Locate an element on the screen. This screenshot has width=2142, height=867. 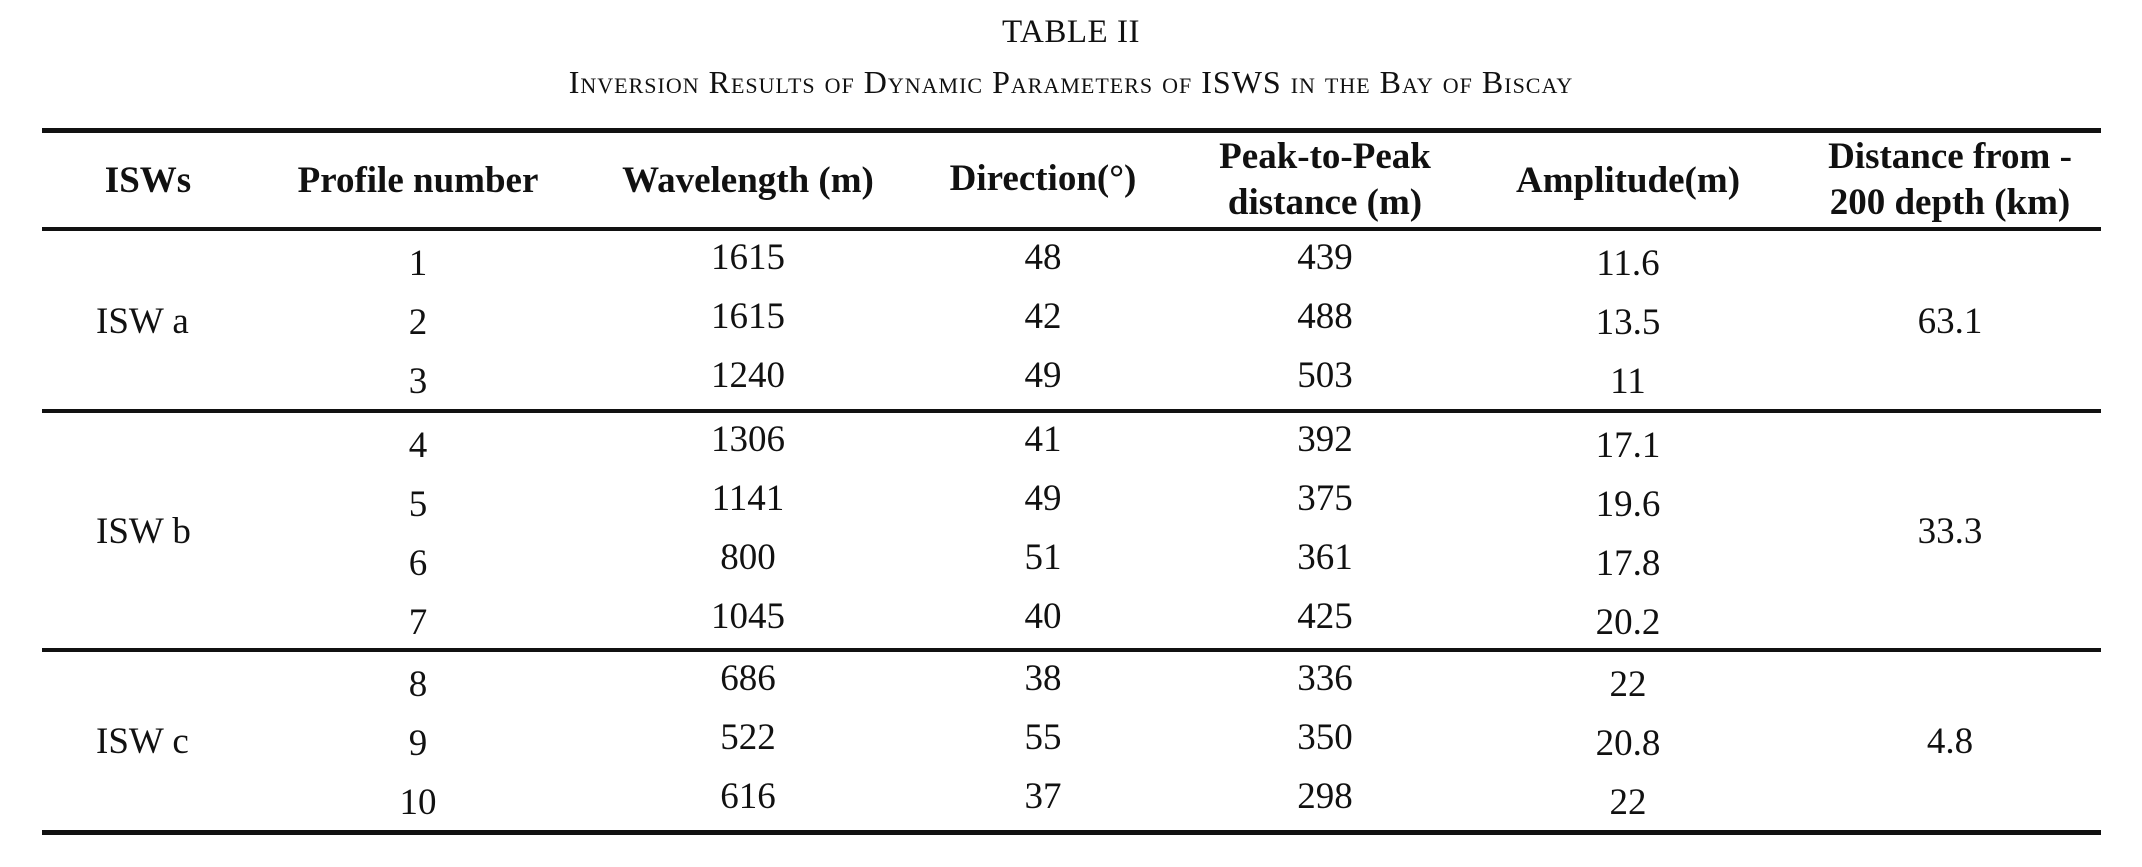
cell-profile: 1 is located at coordinates (418, 263).